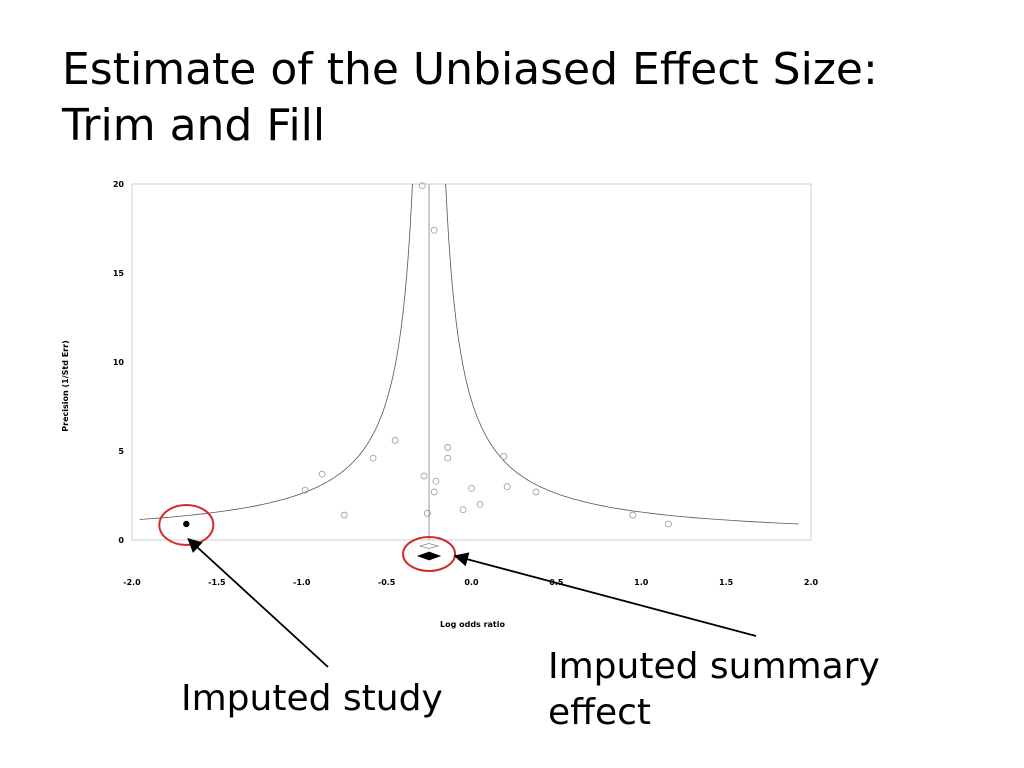 The image size is (1024, 768). Describe the element at coordinates (714, 689) in the screenshot. I see `imputed-summary-label: Imputed summary effect` at that location.